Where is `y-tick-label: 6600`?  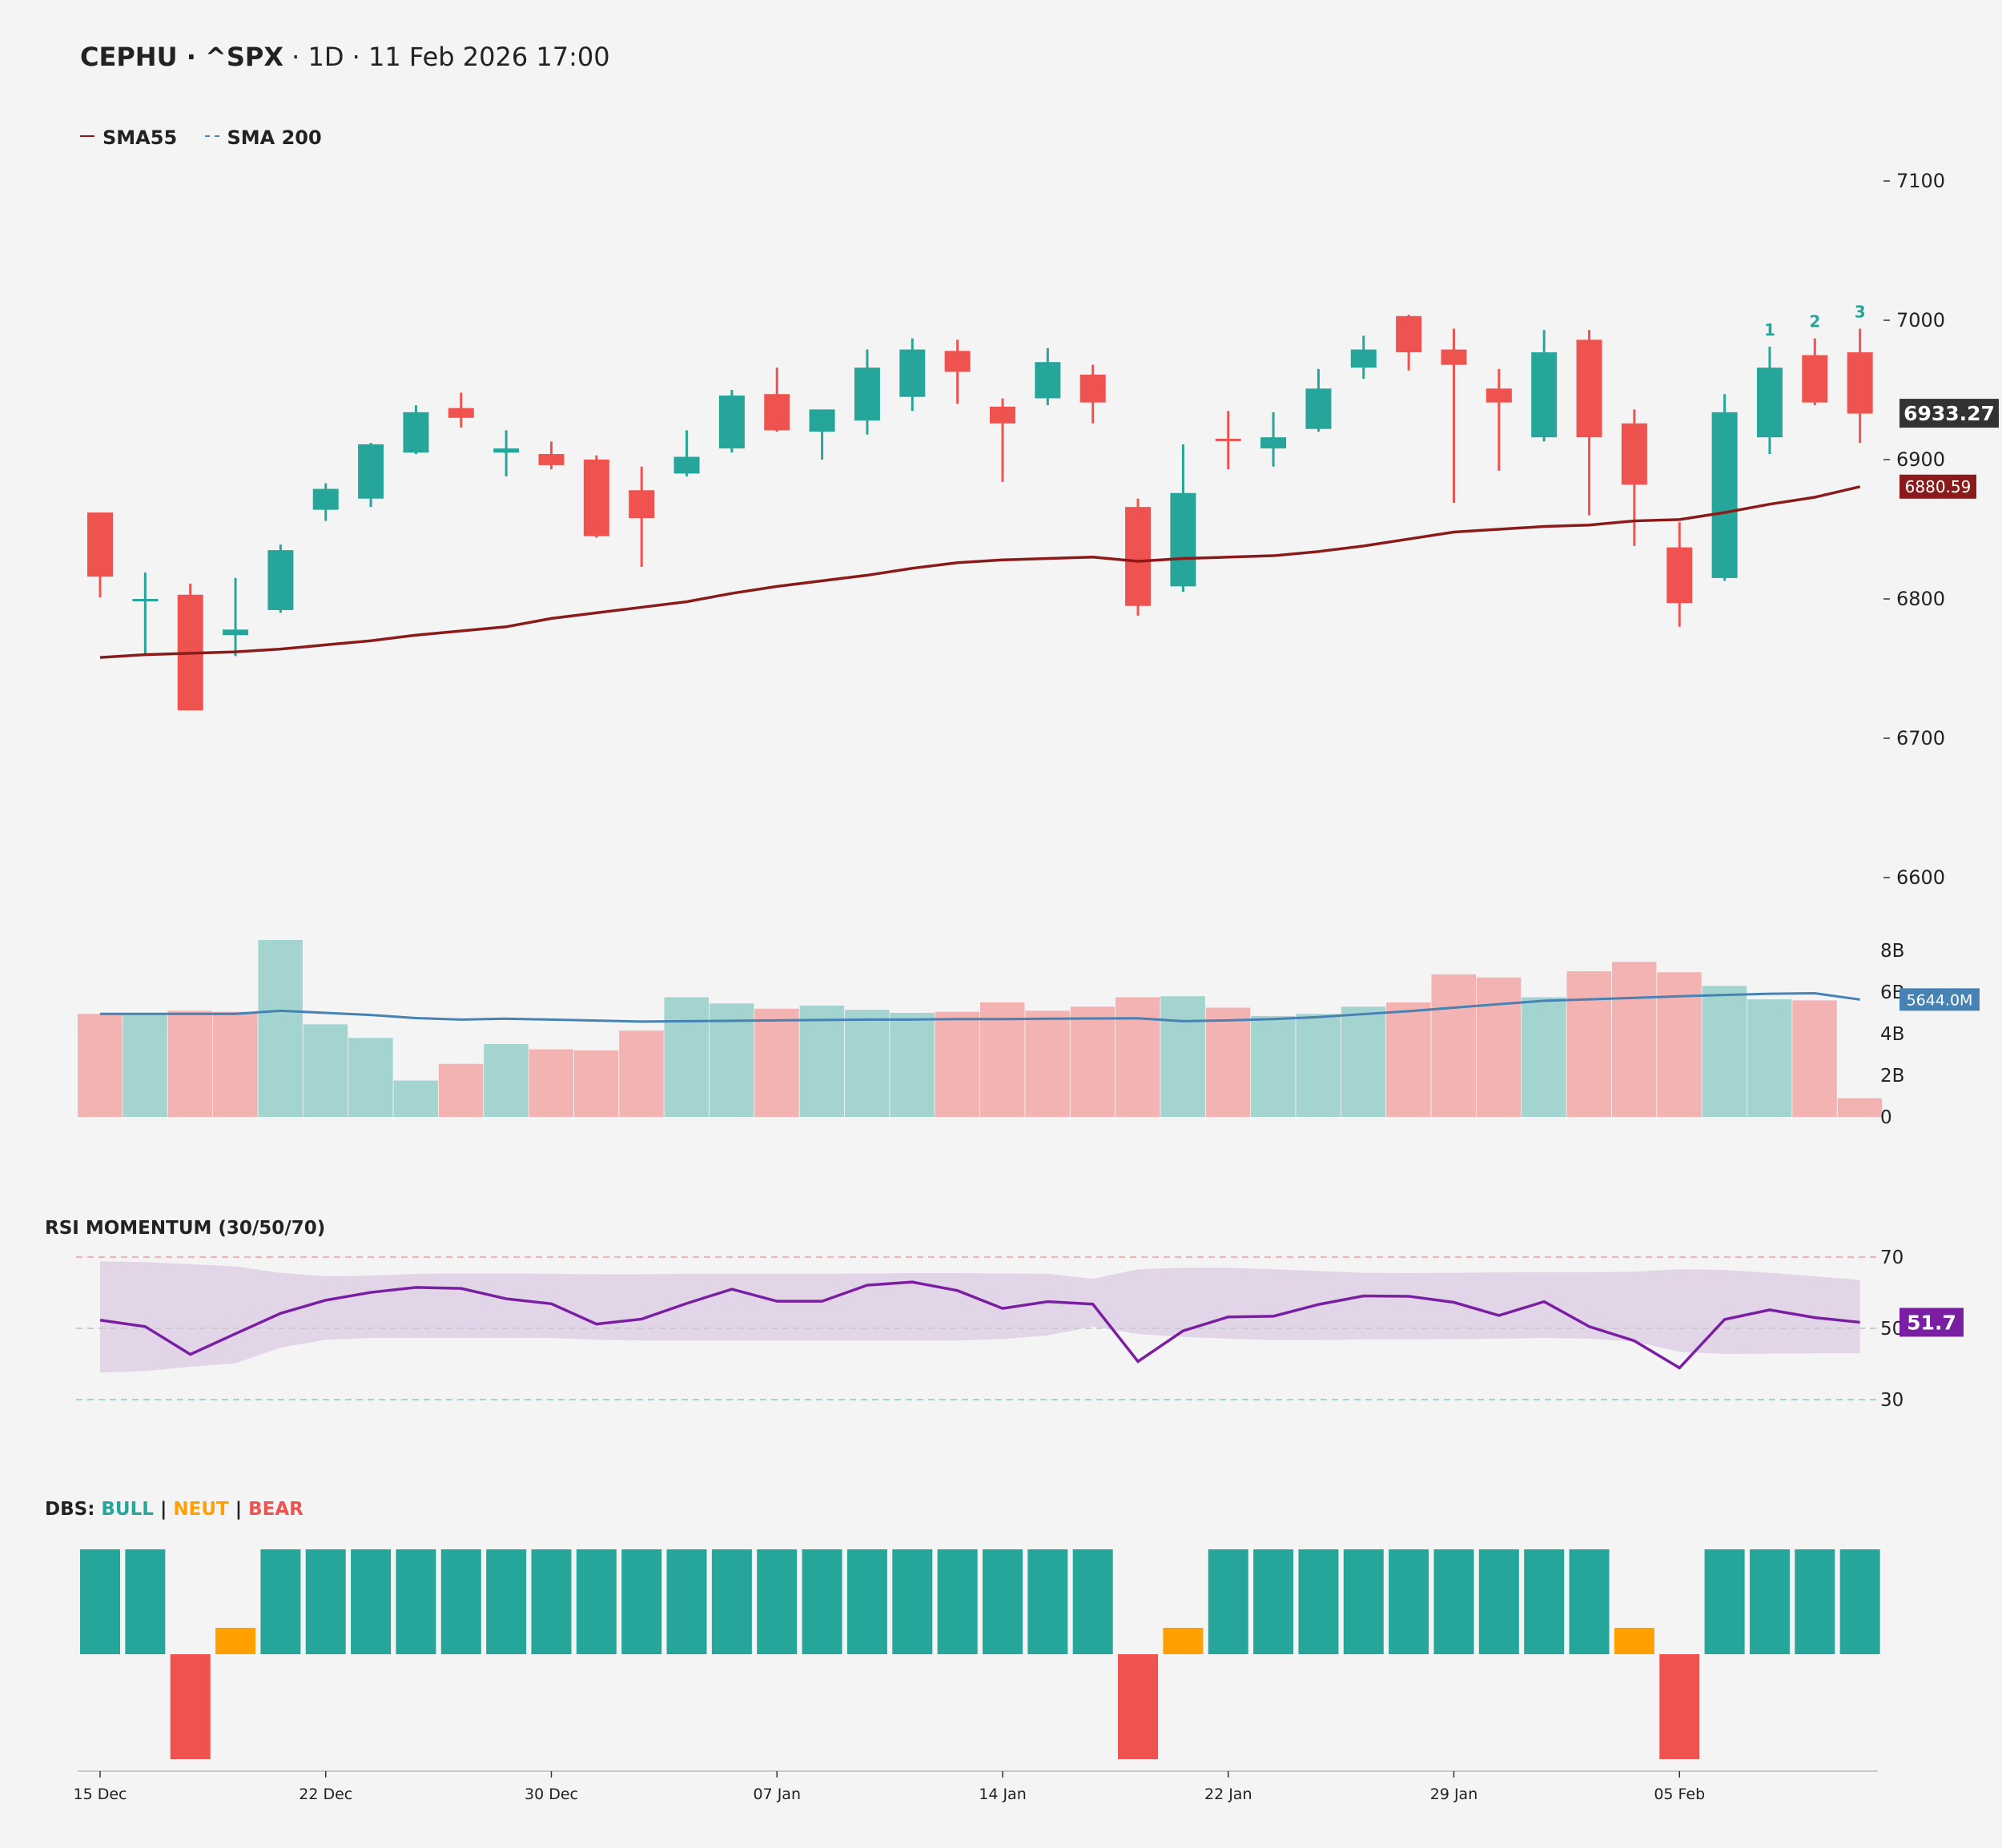 y-tick-label: 6600 is located at coordinates (1920, 877).